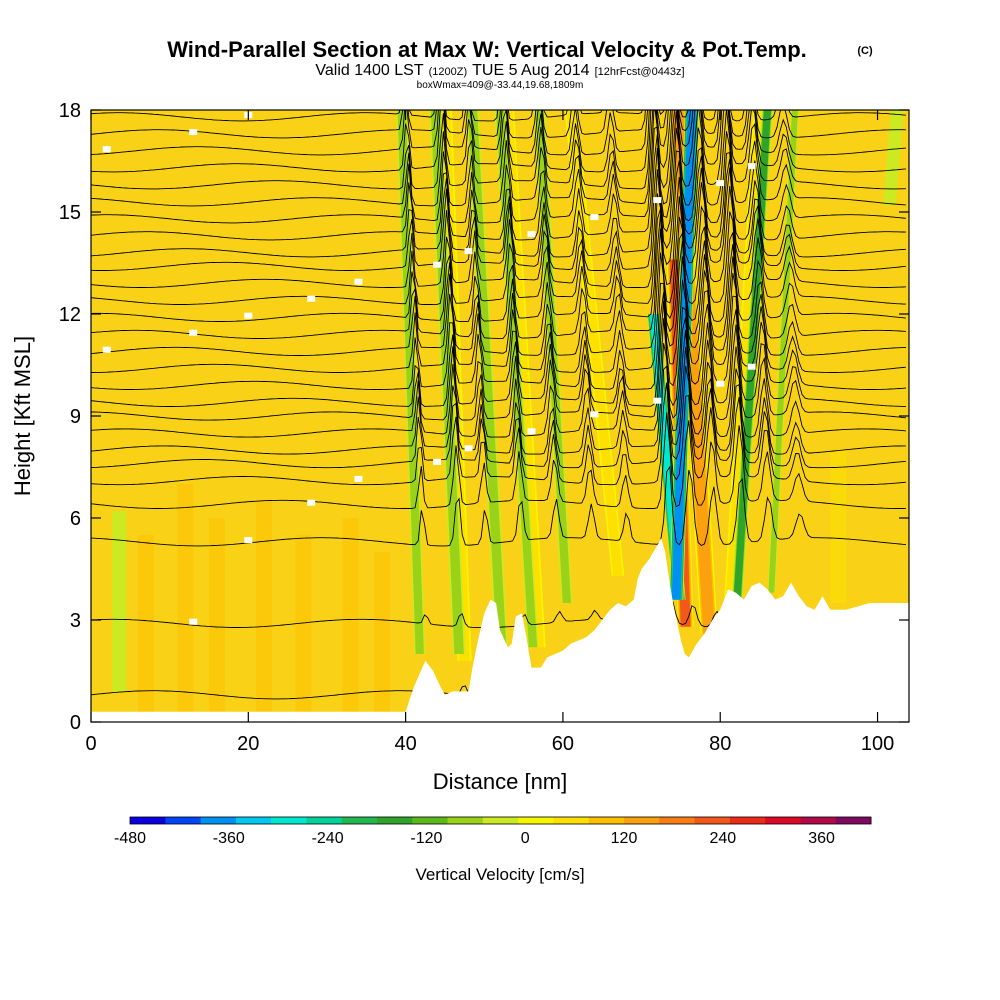  Describe the element at coordinates (22, 416) in the screenshot. I see `y-axis-label: Height [Kft MSL]` at that location.